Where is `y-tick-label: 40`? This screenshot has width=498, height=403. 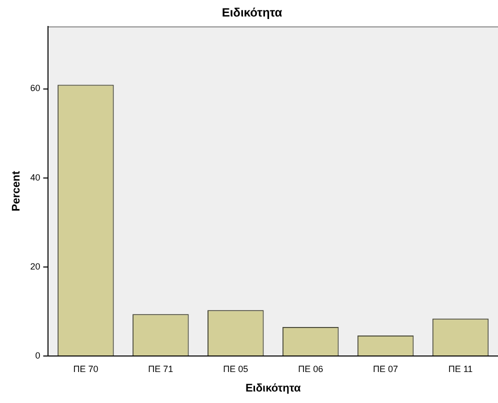 y-tick-label: 40 is located at coordinates (35, 177).